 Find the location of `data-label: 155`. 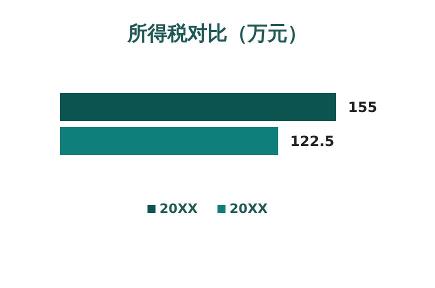

data-label: 155 is located at coordinates (363, 108).